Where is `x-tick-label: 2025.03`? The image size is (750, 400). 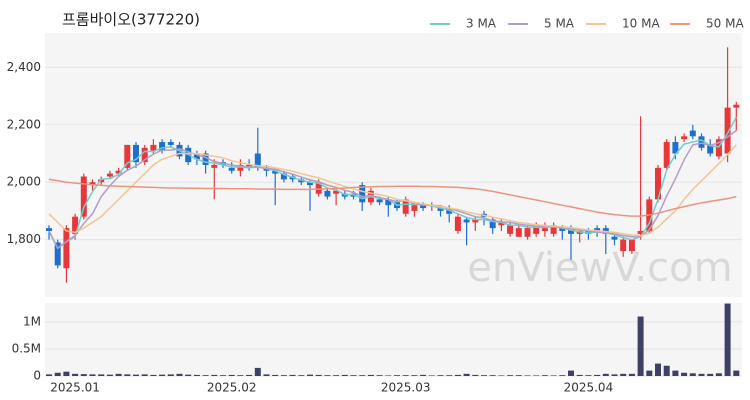 x-tick-label: 2025.03 is located at coordinates (406, 388).